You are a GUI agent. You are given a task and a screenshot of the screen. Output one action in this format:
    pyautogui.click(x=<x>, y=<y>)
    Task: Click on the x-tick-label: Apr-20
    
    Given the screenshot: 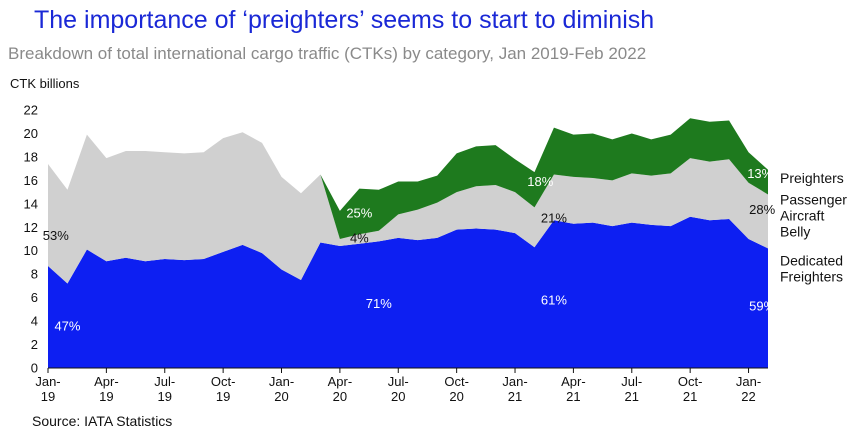 What is the action you would take?
    pyautogui.click(x=340, y=389)
    